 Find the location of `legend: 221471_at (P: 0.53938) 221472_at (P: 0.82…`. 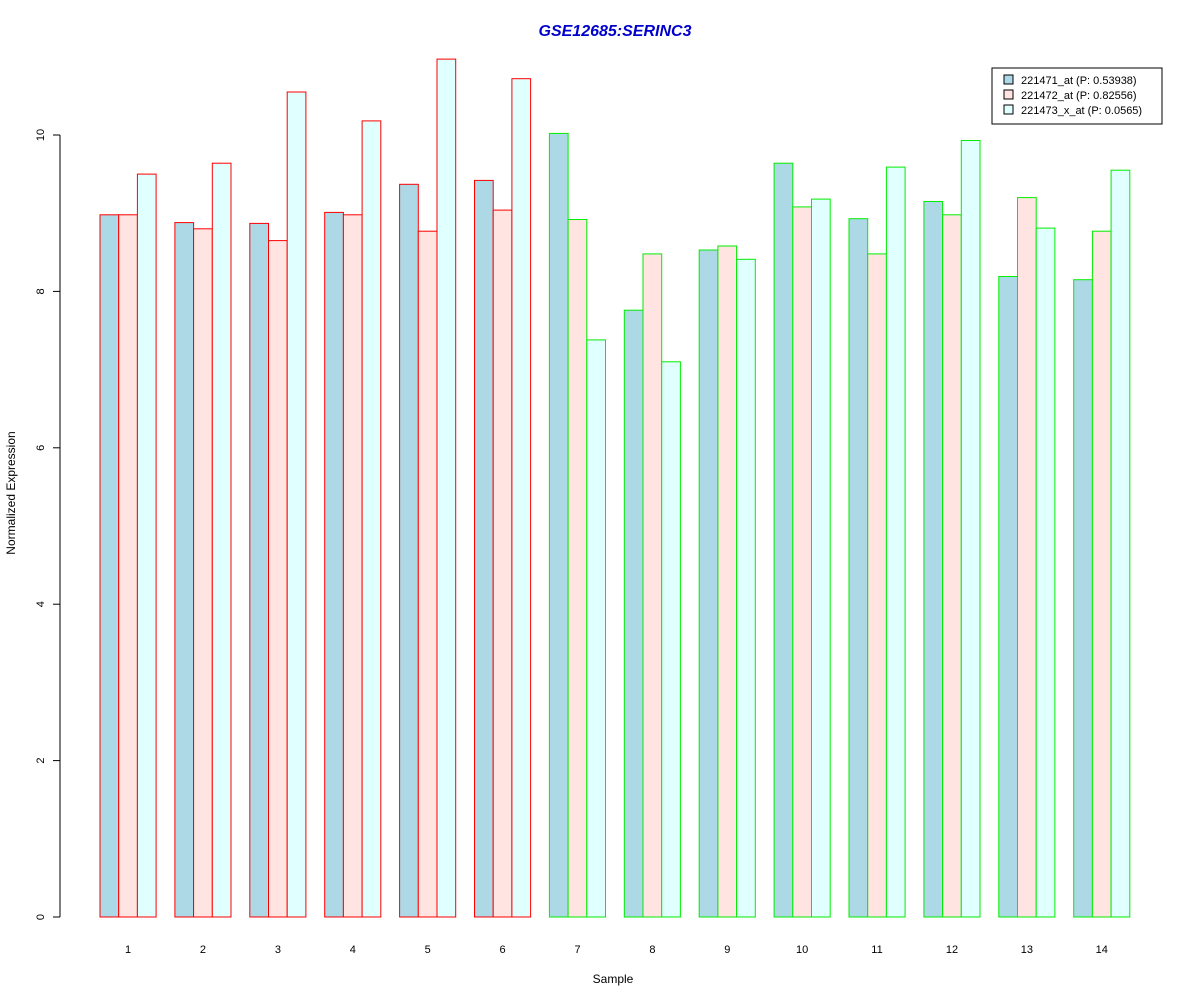

legend: 221471_at (P: 0.53938) 221472_at (P: 0.82… is located at coordinates (1077, 96).